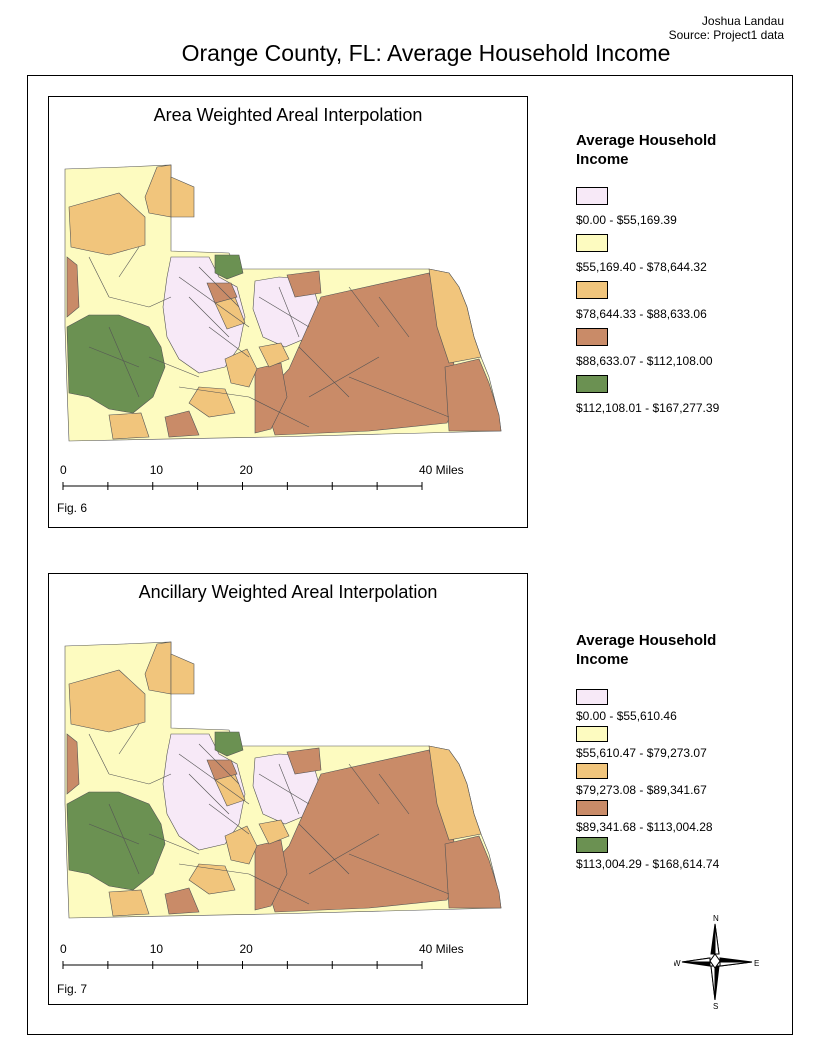 This screenshot has height=1056, width=816. What do you see at coordinates (641, 753) in the screenshot?
I see `legend-label: $55,610.47 - $79,273.07` at bounding box center [641, 753].